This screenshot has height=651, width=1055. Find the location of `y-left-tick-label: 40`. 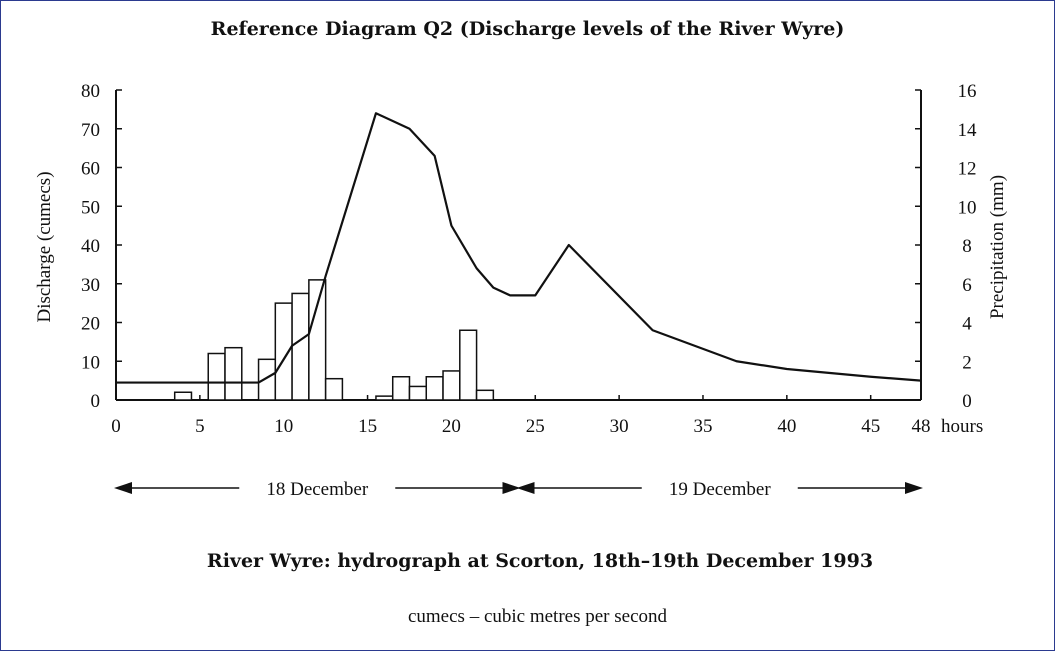

y-left-tick-label: 40 is located at coordinates (90, 246).